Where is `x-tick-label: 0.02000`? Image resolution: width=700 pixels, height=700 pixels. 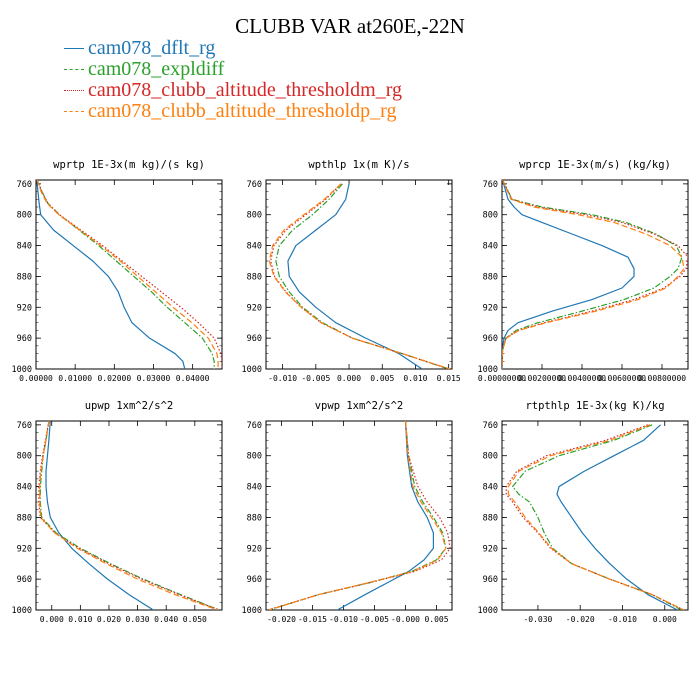 x-tick-label: 0.02000 is located at coordinates (114, 378).